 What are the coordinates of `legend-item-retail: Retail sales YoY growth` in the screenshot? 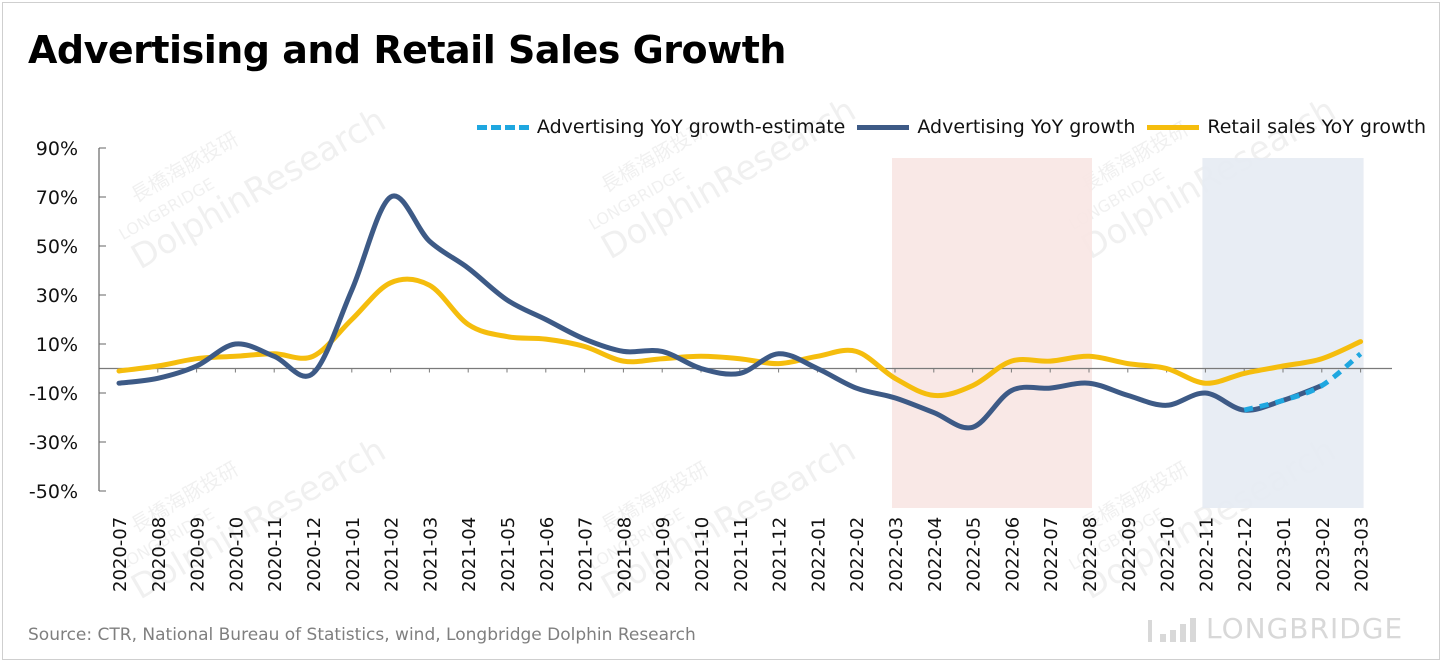 It's located at (1286, 127).